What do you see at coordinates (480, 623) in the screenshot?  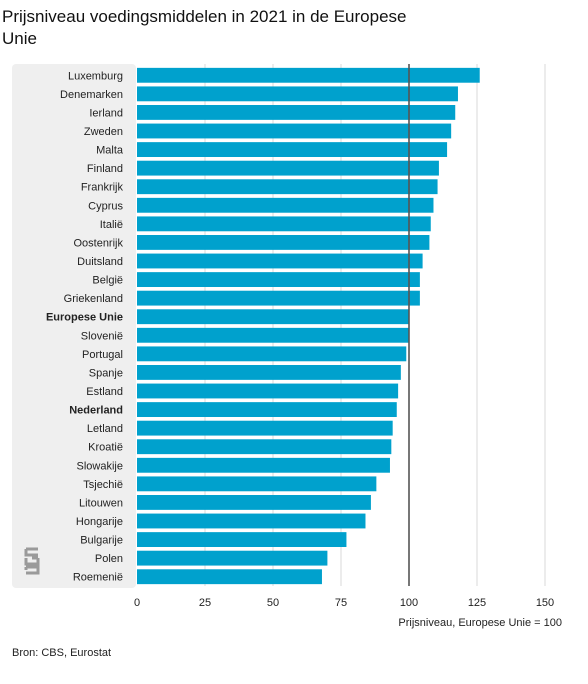 I see `x-axis-label: Prijsniveau, Europese Unie = 100` at bounding box center [480, 623].